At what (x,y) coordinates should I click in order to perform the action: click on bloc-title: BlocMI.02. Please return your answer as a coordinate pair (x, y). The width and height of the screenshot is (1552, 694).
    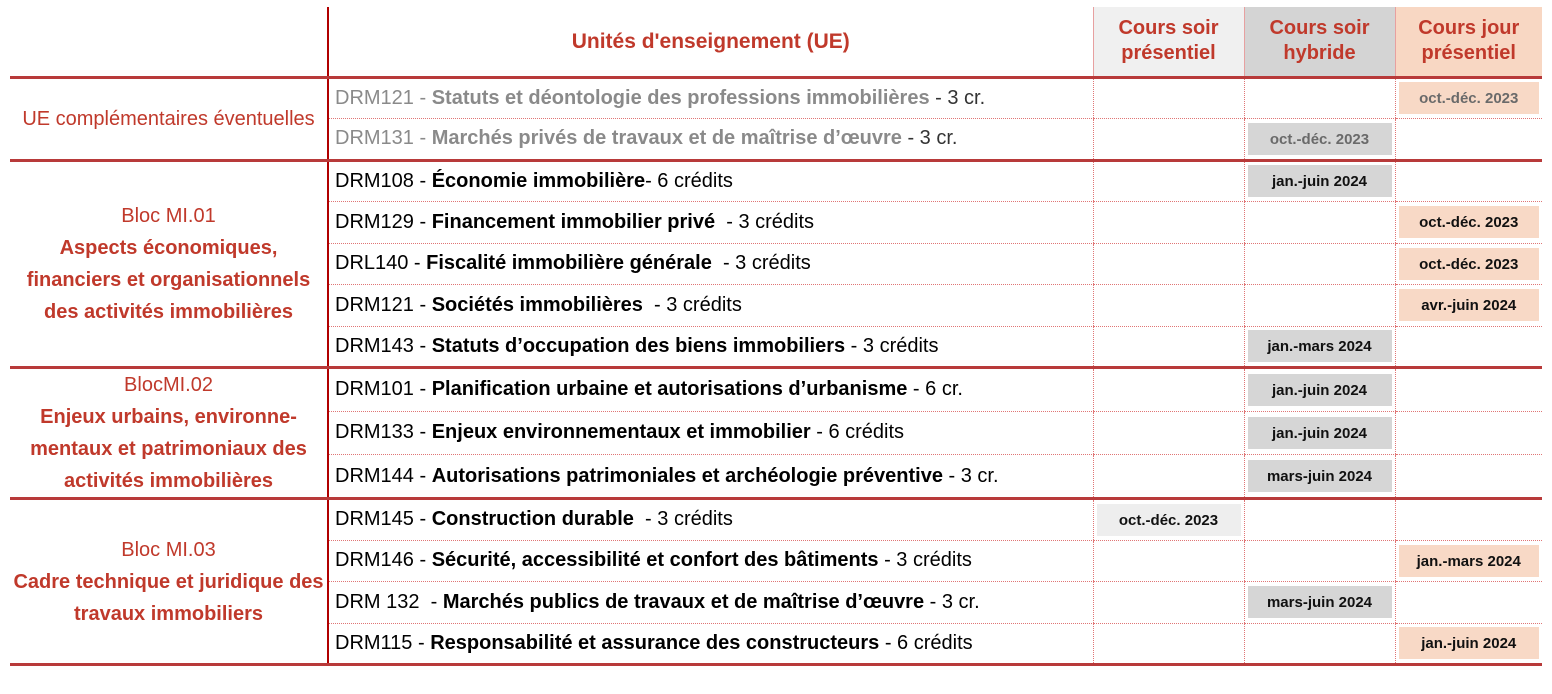
    Looking at the image, I should click on (168, 385).